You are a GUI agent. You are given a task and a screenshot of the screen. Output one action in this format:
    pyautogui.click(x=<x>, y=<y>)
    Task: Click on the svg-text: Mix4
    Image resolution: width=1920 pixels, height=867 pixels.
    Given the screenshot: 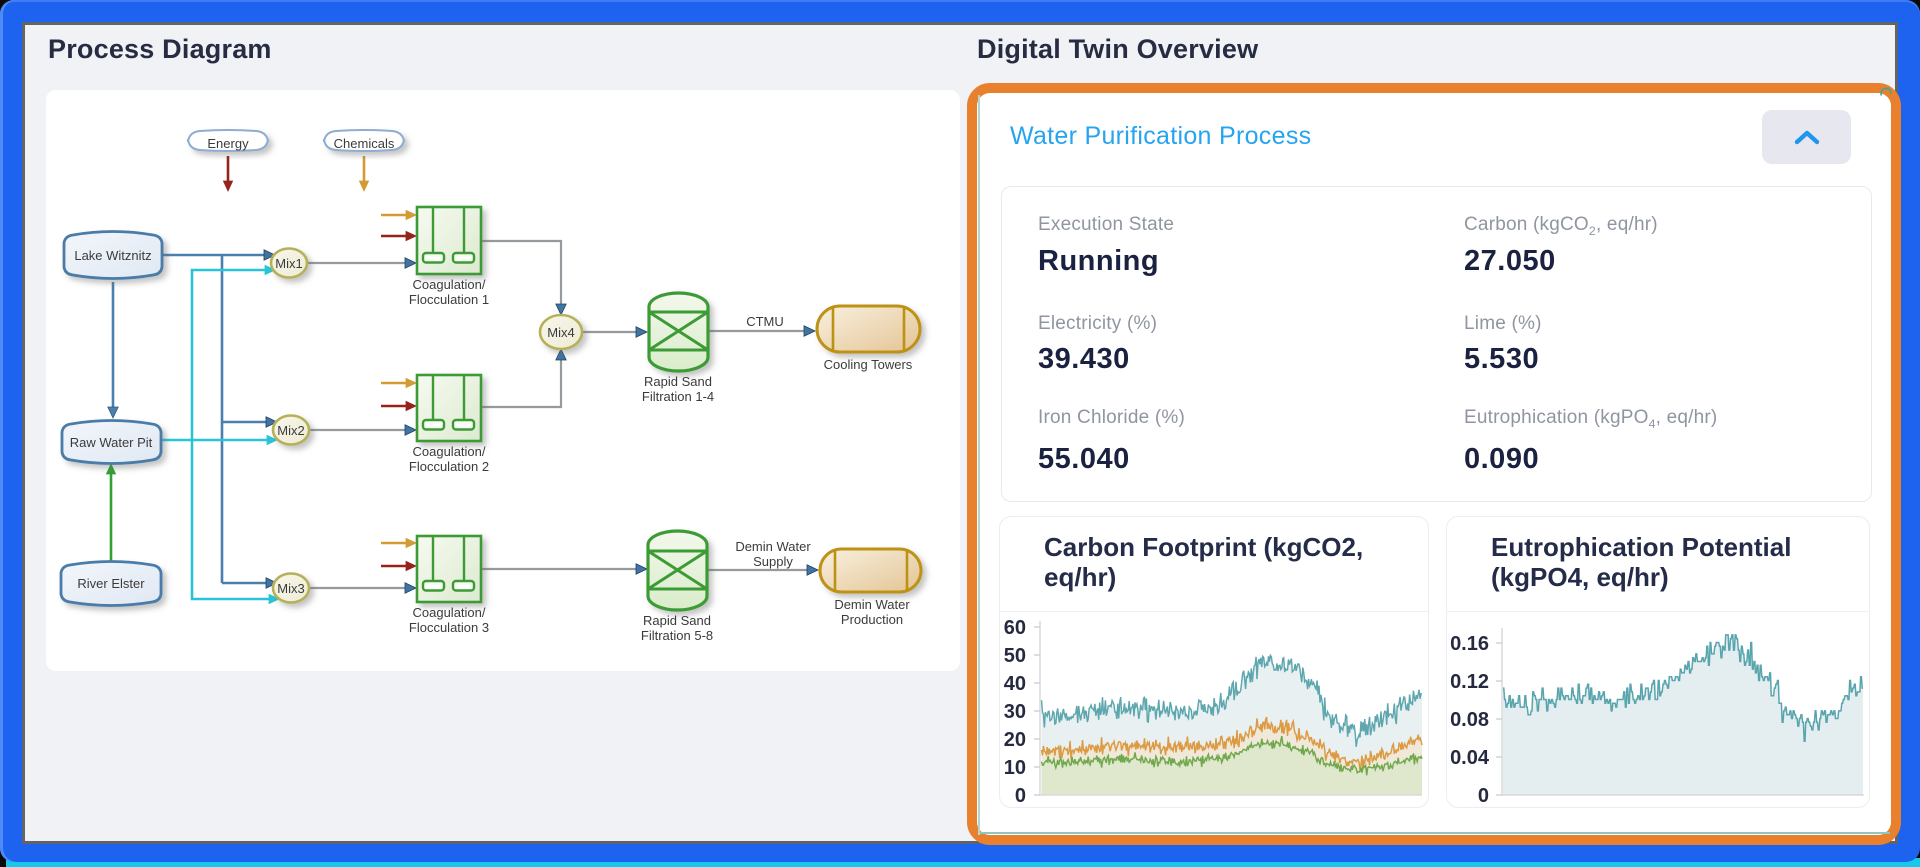 What is the action you would take?
    pyautogui.click(x=560, y=332)
    